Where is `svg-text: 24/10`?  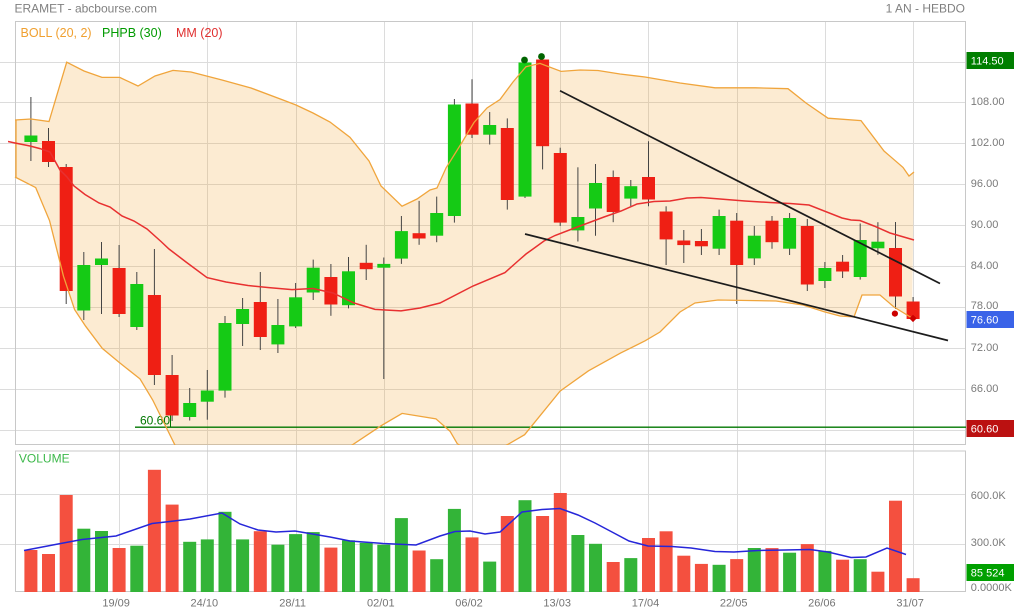 svg-text: 24/10 is located at coordinates (205, 604).